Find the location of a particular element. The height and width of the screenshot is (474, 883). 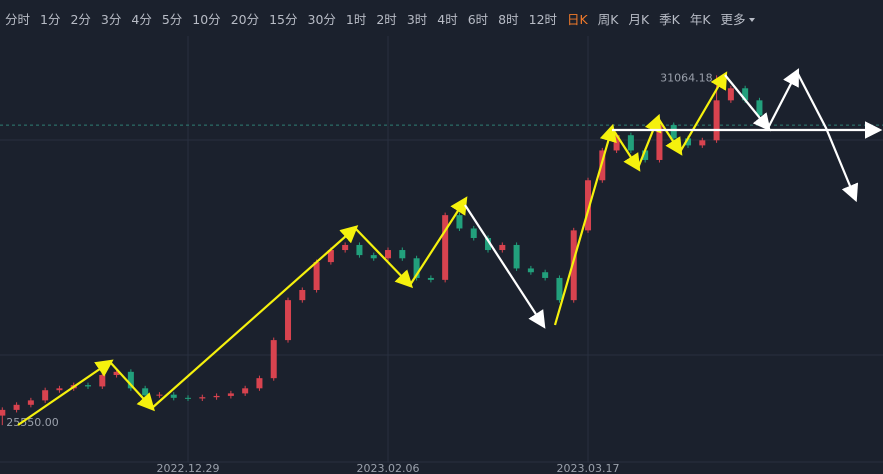

timeframe-tab: 12时 is located at coordinates (543, 19).